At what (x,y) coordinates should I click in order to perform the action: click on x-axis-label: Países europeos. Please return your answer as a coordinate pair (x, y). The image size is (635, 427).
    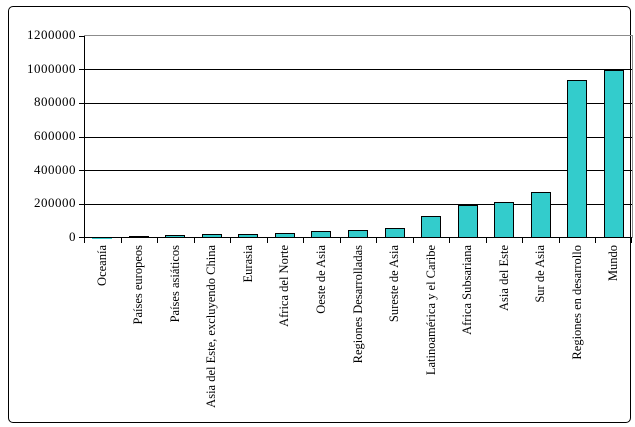
    Looking at the image, I should click on (138, 285).